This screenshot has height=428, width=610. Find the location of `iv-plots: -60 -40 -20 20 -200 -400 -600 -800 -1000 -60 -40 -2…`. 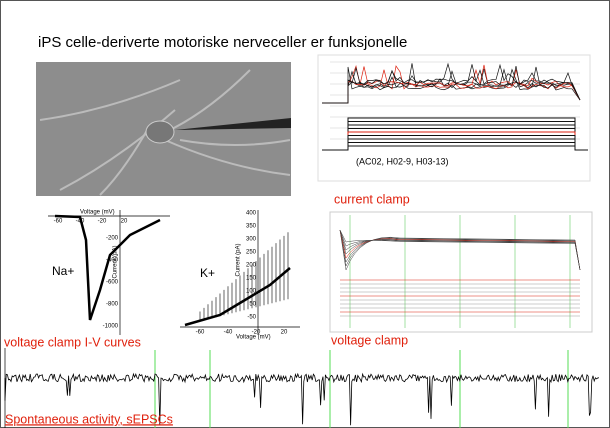

iv-plots: -60 -40 -20 20 -200 -400 -600 -800 -1000 -60 -40 -2… is located at coordinates (174, 273).